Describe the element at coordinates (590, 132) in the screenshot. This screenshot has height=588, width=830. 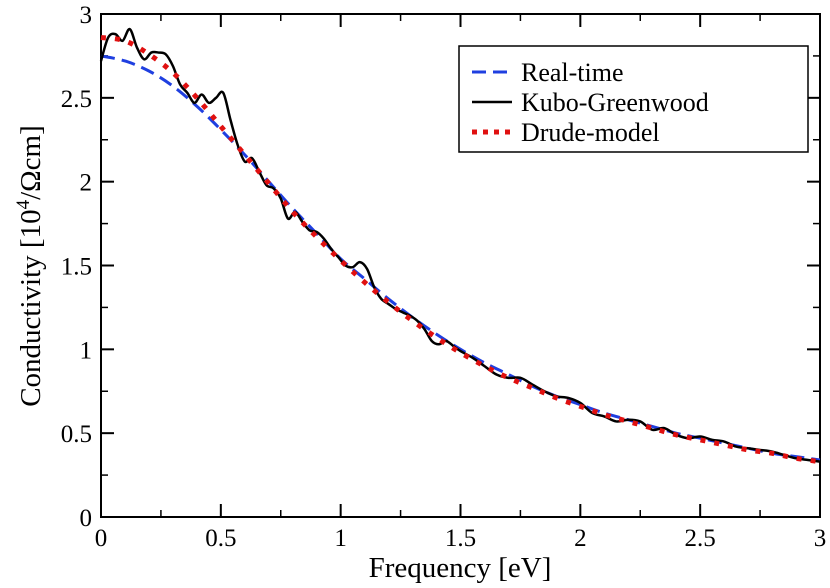
I see `legend-label-drude-model: Drude-model` at that location.